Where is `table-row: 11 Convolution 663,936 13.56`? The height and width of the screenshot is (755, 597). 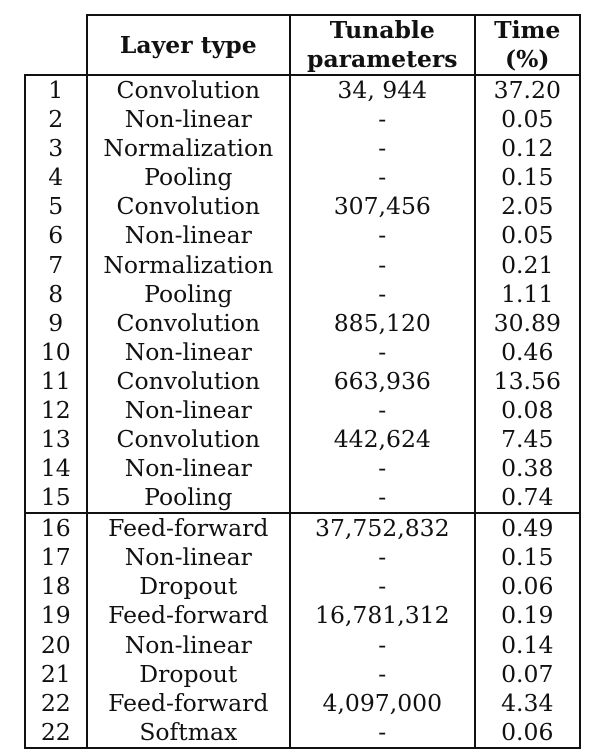 table-row: 11 Convolution 663,936 13.56 is located at coordinates (303, 381).